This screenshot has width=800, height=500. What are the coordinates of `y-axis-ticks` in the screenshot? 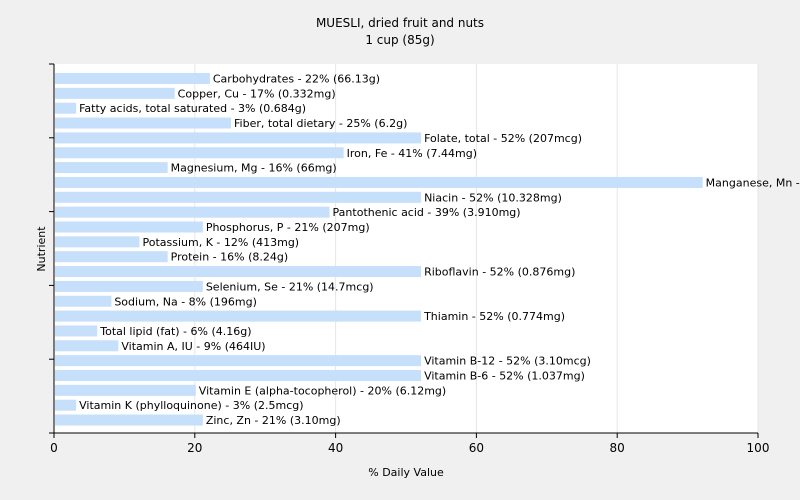 It's located at (51, 248).